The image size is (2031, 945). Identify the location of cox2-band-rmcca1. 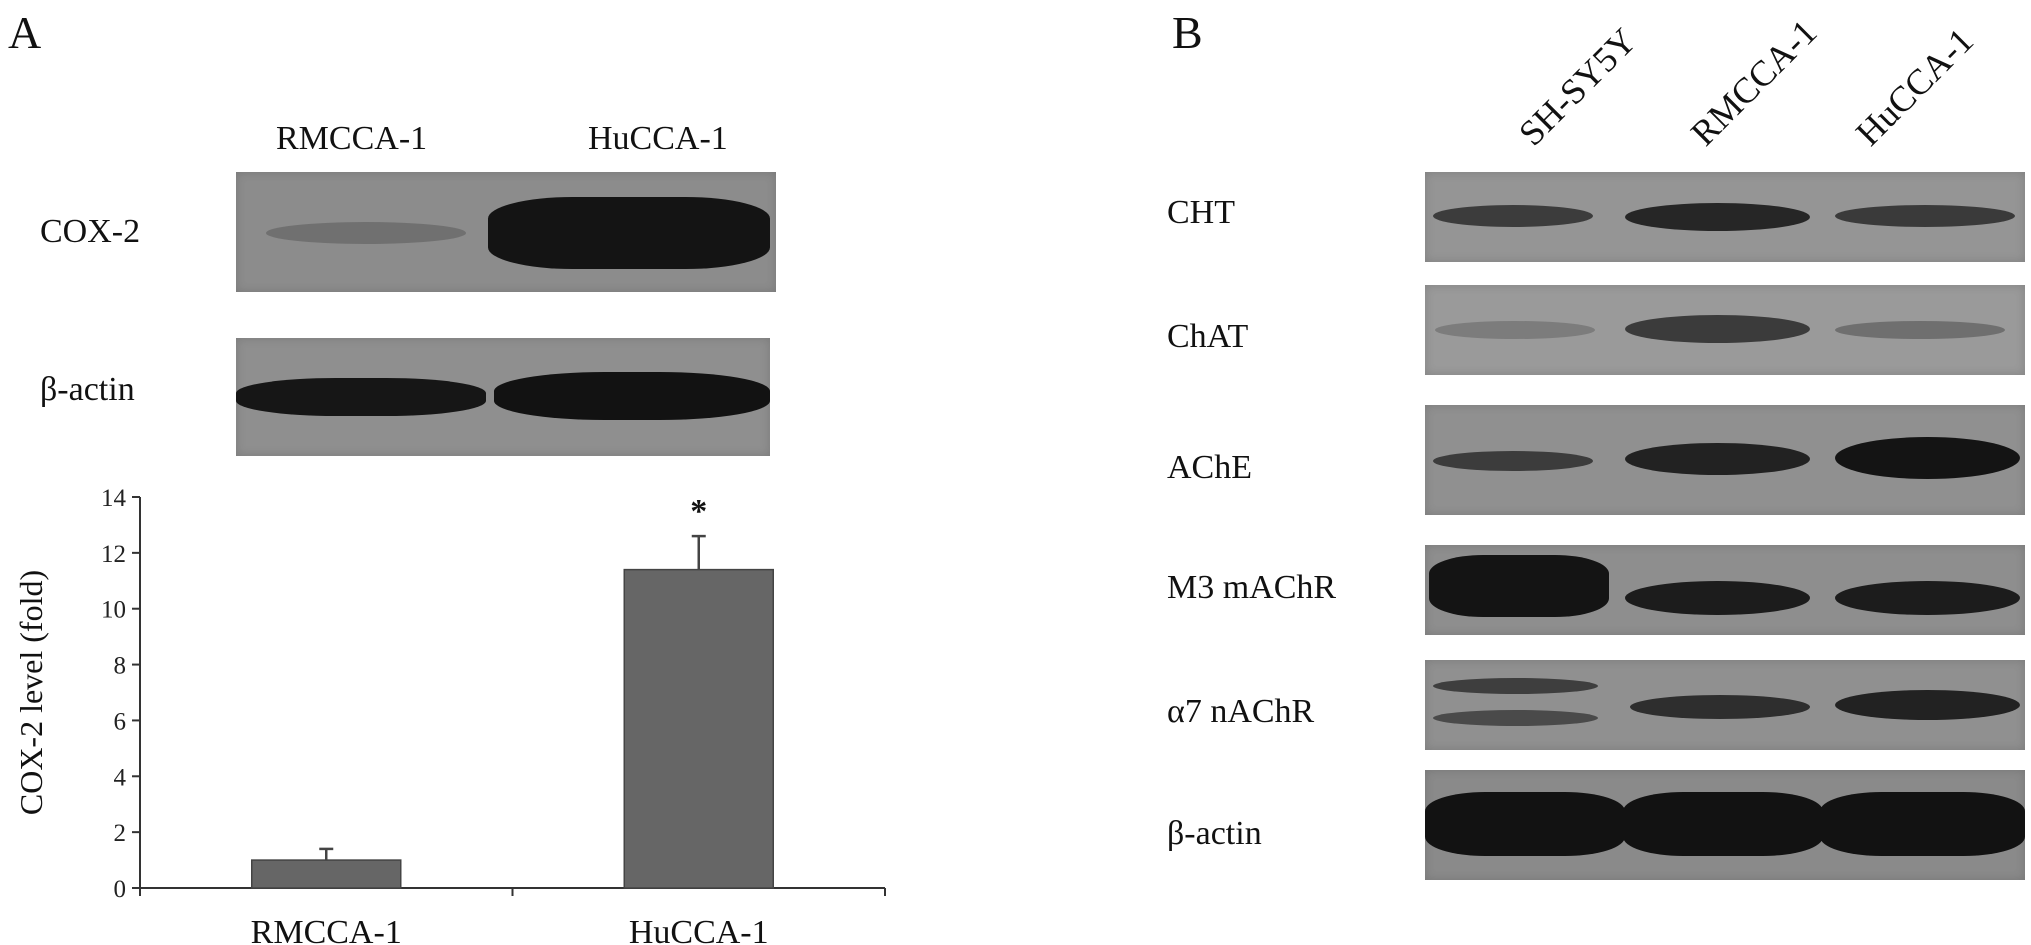
(366, 233).